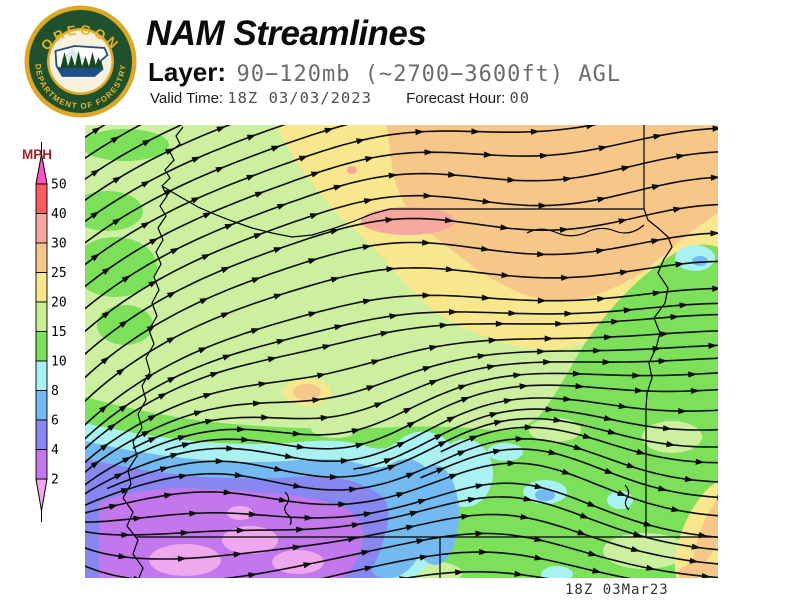 The width and height of the screenshot is (800, 600). I want to click on svg-text: 10, so click(59, 362).